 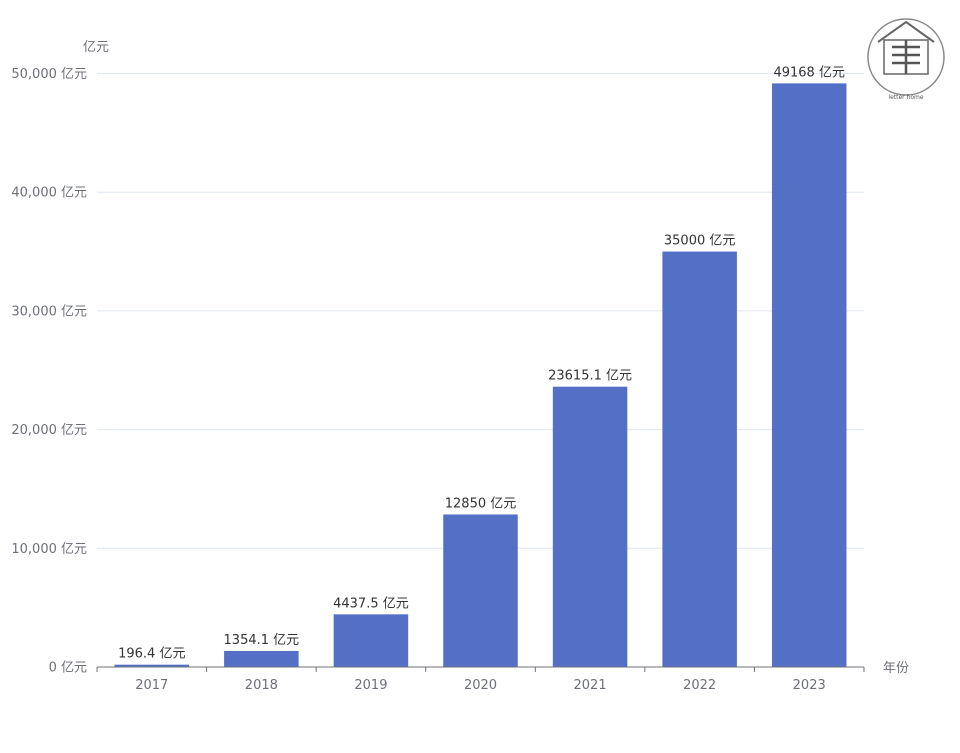 What do you see at coordinates (480, 685) in the screenshot?
I see `x-tick-label: 2020` at bounding box center [480, 685].